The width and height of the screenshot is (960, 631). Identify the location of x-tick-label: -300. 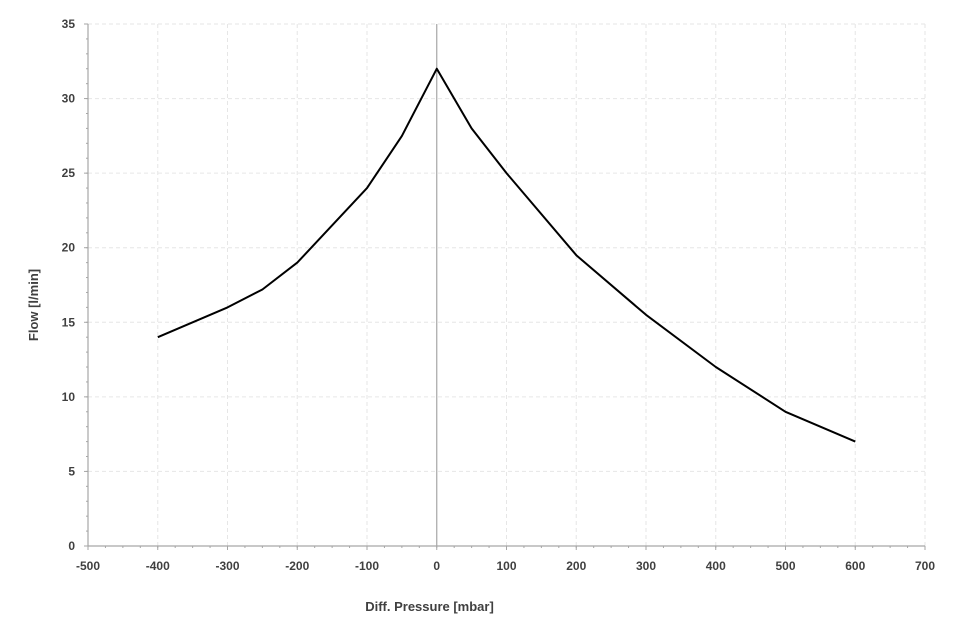
(227, 566).